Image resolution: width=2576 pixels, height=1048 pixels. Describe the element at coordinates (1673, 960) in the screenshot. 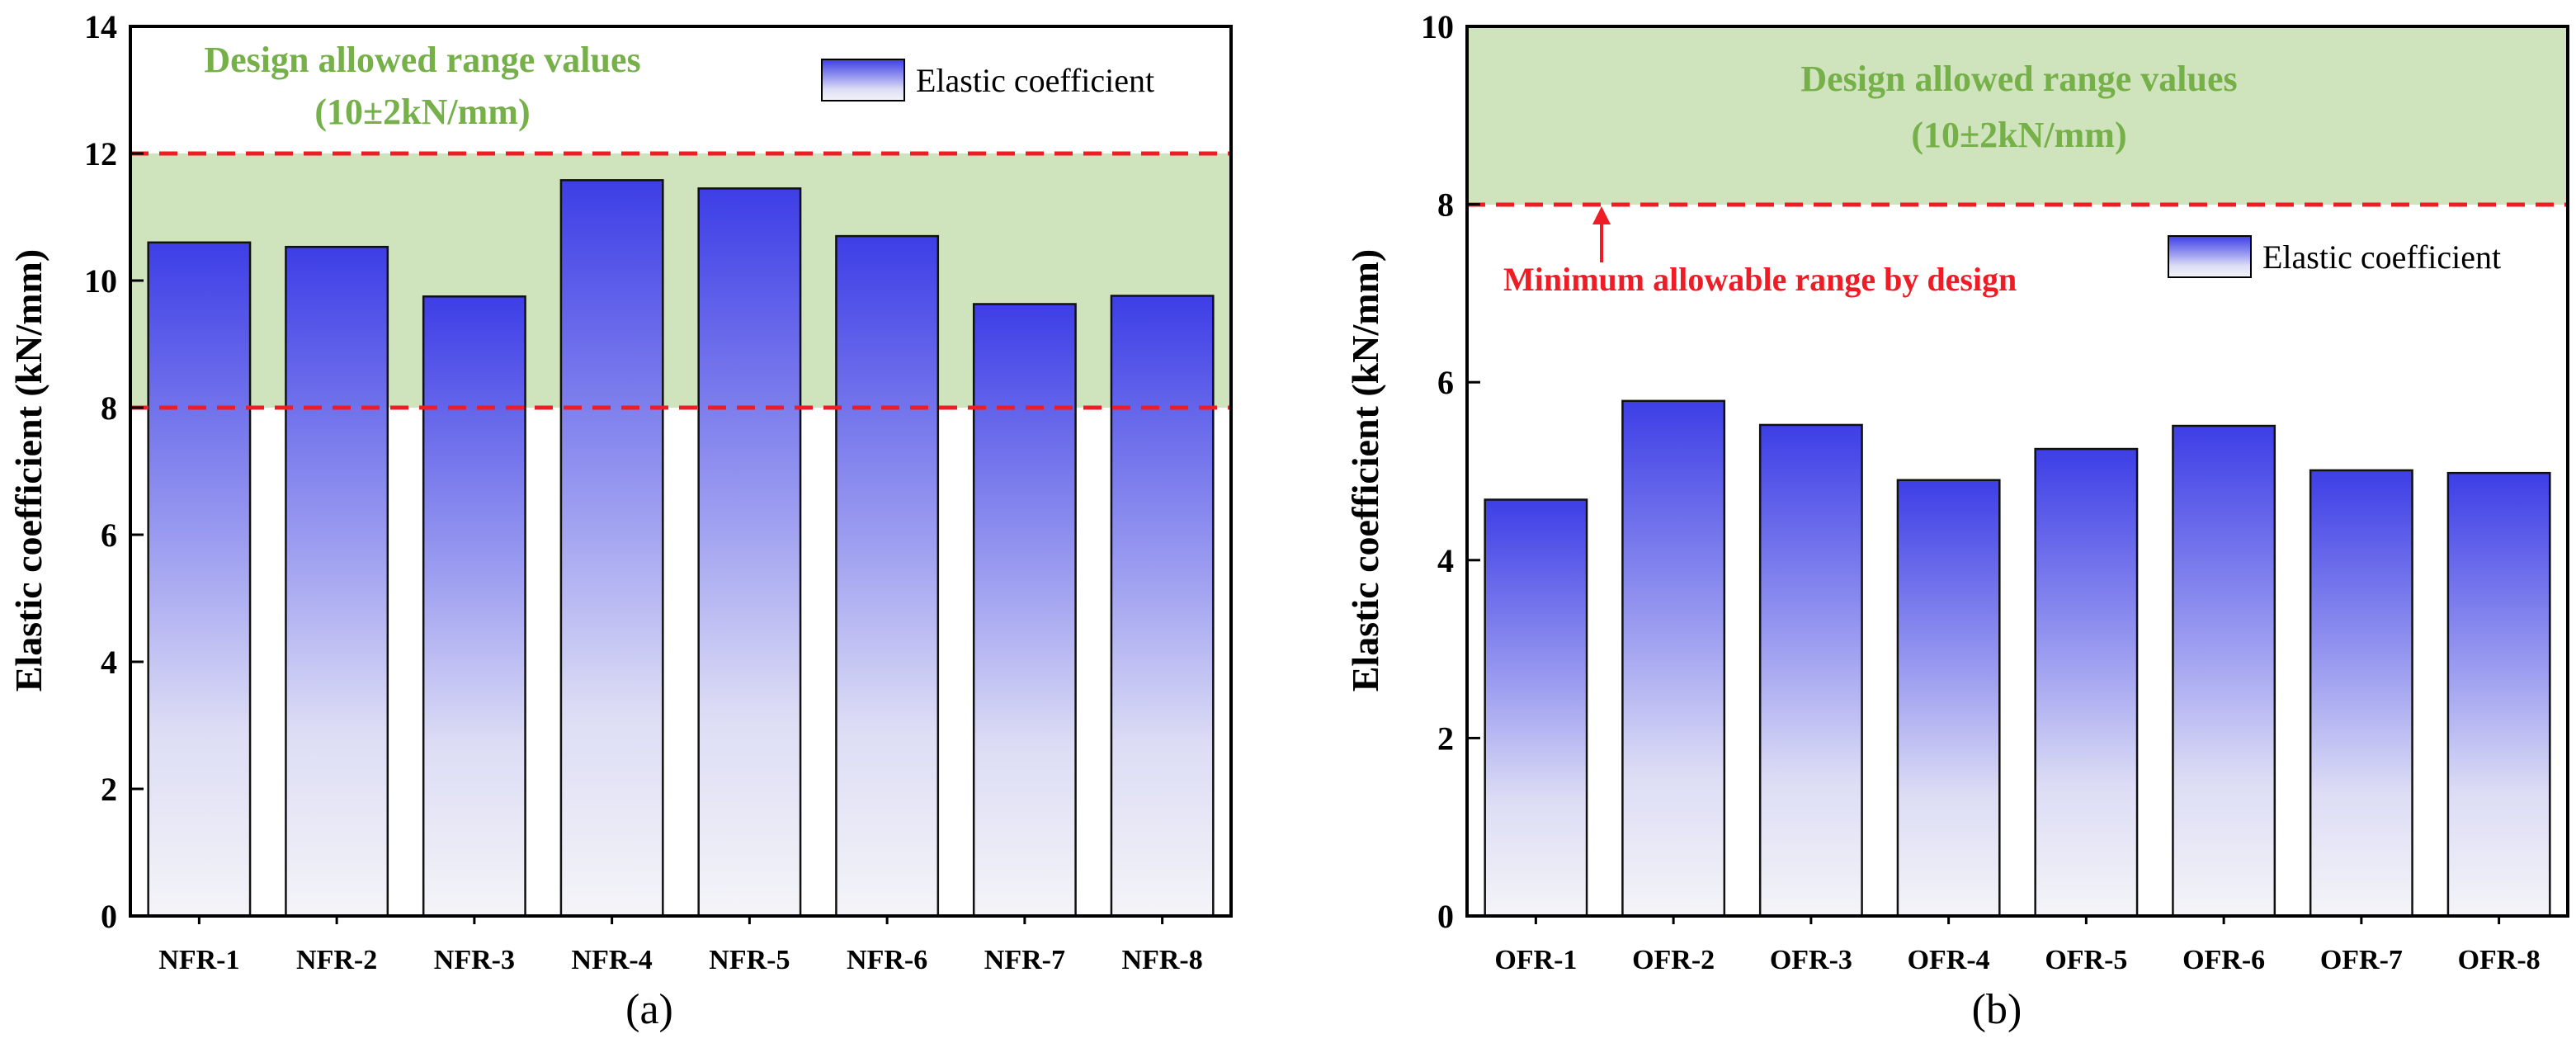

I see `x-tick-label: OFR-2` at that location.